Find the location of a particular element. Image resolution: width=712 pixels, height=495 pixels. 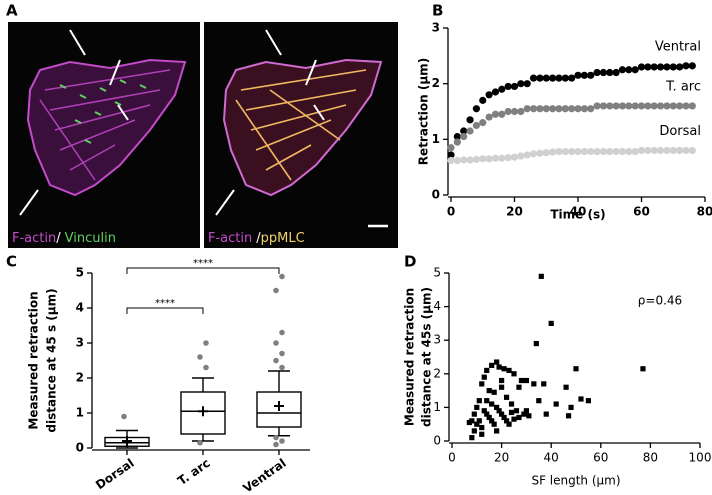

y-axis-label: distance at 45 s (µm) is located at coordinates (52, 360).